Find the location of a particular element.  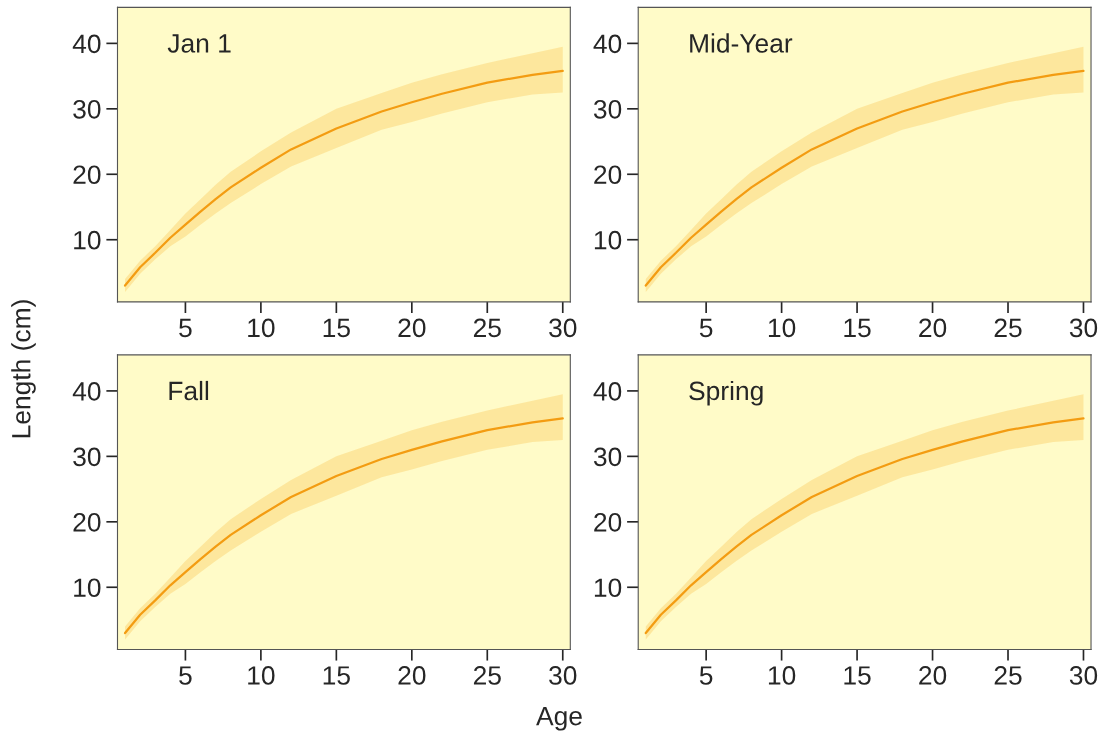

text: Mid-Year is located at coordinates (741, 43).